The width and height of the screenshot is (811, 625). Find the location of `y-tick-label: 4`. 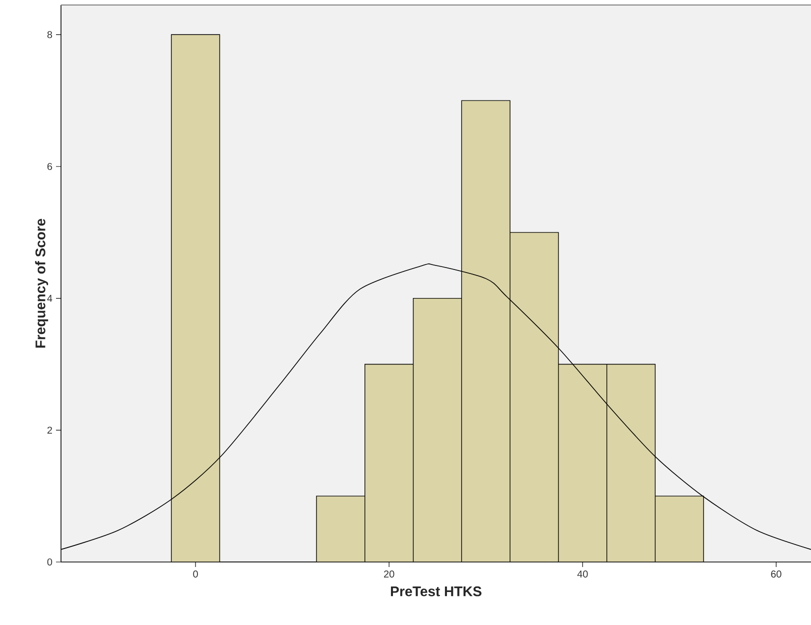

y-tick-label: 4 is located at coordinates (49, 298).